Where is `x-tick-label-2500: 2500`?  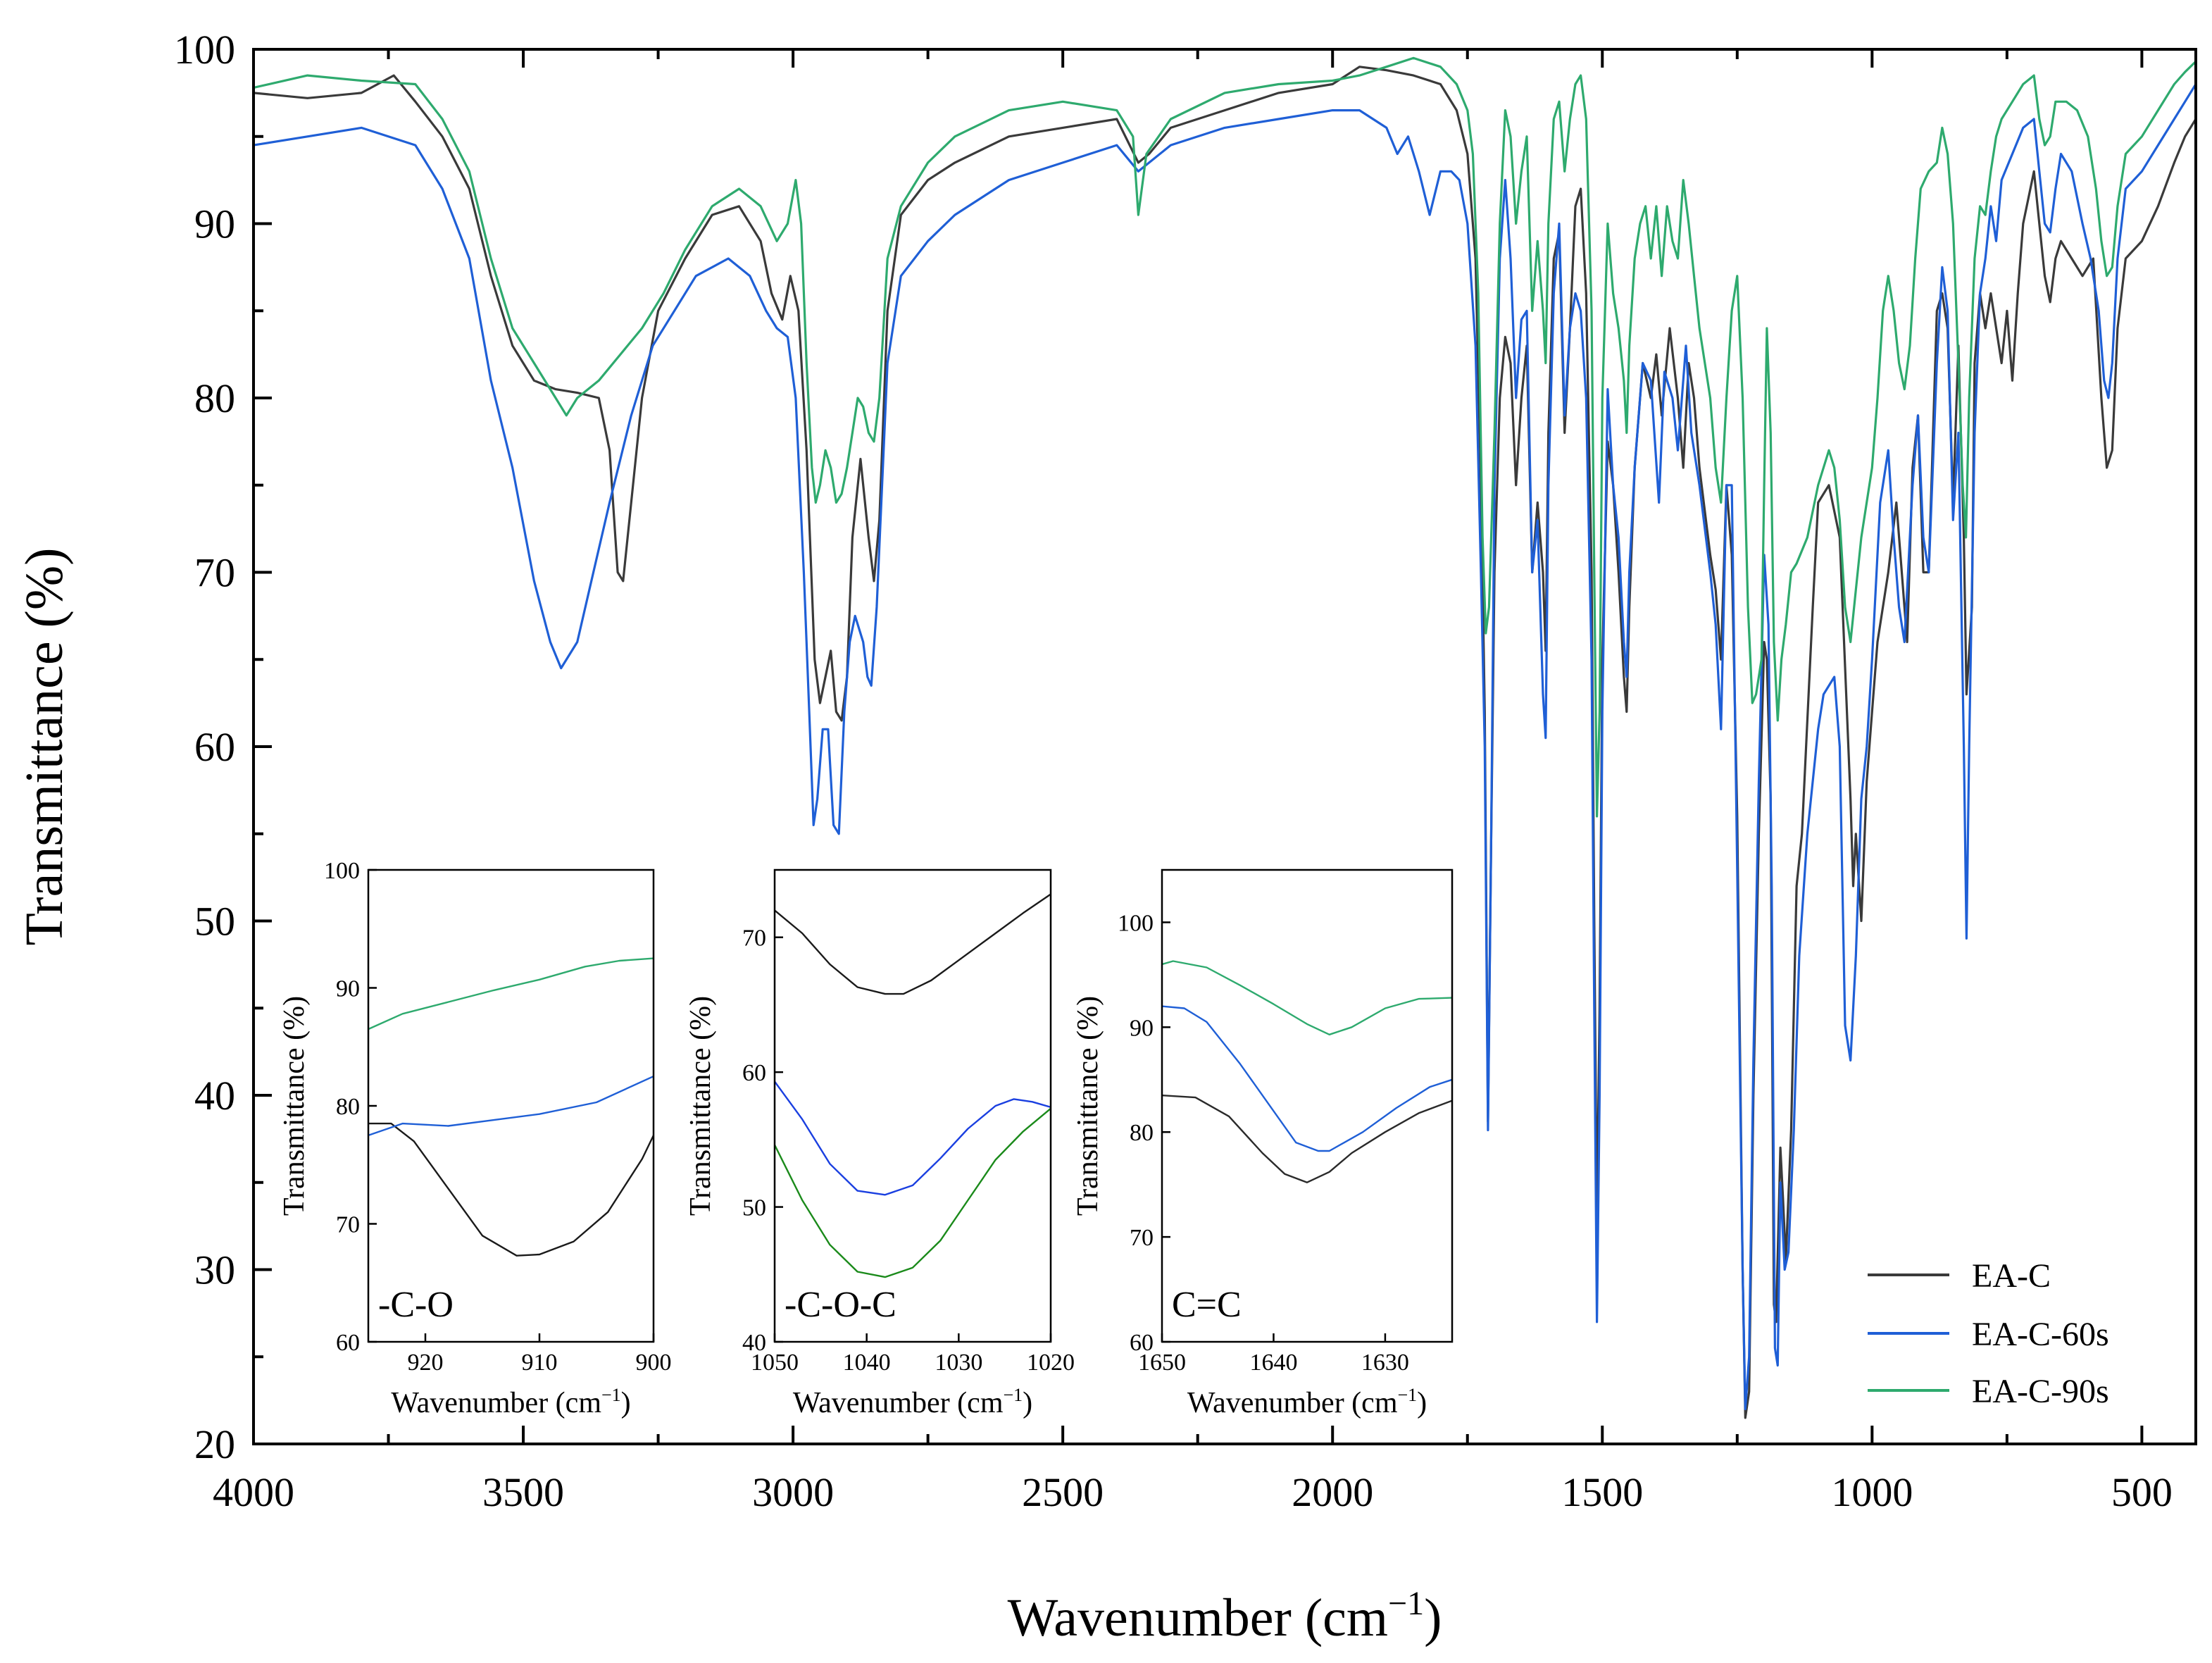 x-tick-label-2500: 2500 is located at coordinates (1063, 1492).